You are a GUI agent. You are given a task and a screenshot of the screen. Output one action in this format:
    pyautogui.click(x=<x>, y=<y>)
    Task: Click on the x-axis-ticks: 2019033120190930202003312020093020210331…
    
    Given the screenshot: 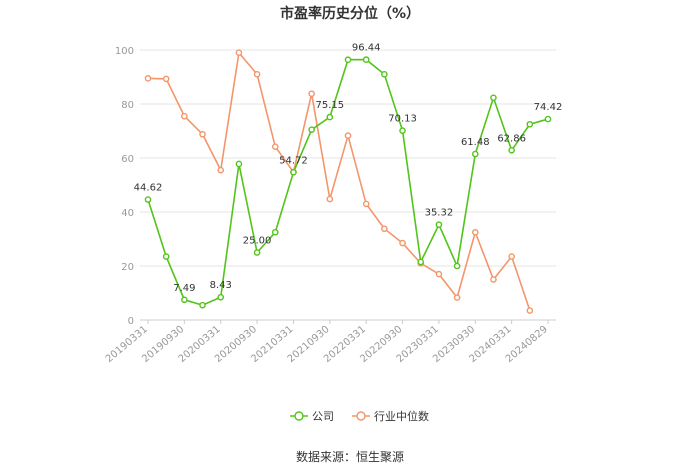 What is the action you would take?
    pyautogui.click(x=327, y=342)
    